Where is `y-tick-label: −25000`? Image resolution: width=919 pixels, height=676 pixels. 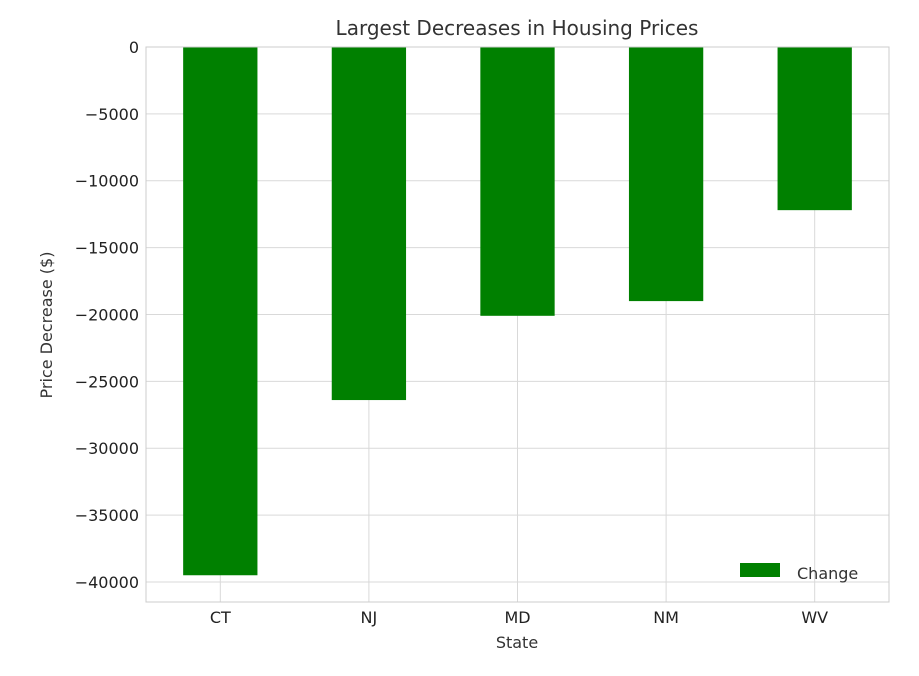 y-tick-label: −25000 is located at coordinates (107, 381).